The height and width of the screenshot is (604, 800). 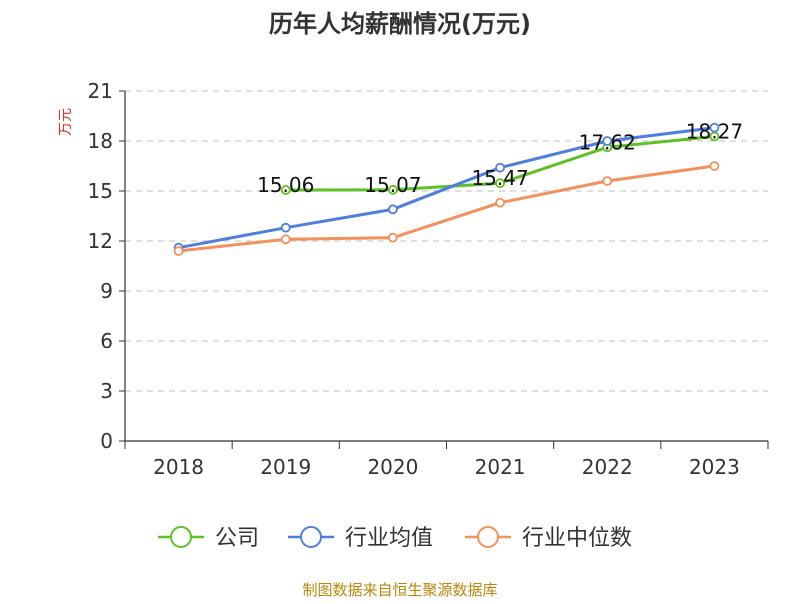 I want to click on data-label: 15.07, so click(x=392, y=185).